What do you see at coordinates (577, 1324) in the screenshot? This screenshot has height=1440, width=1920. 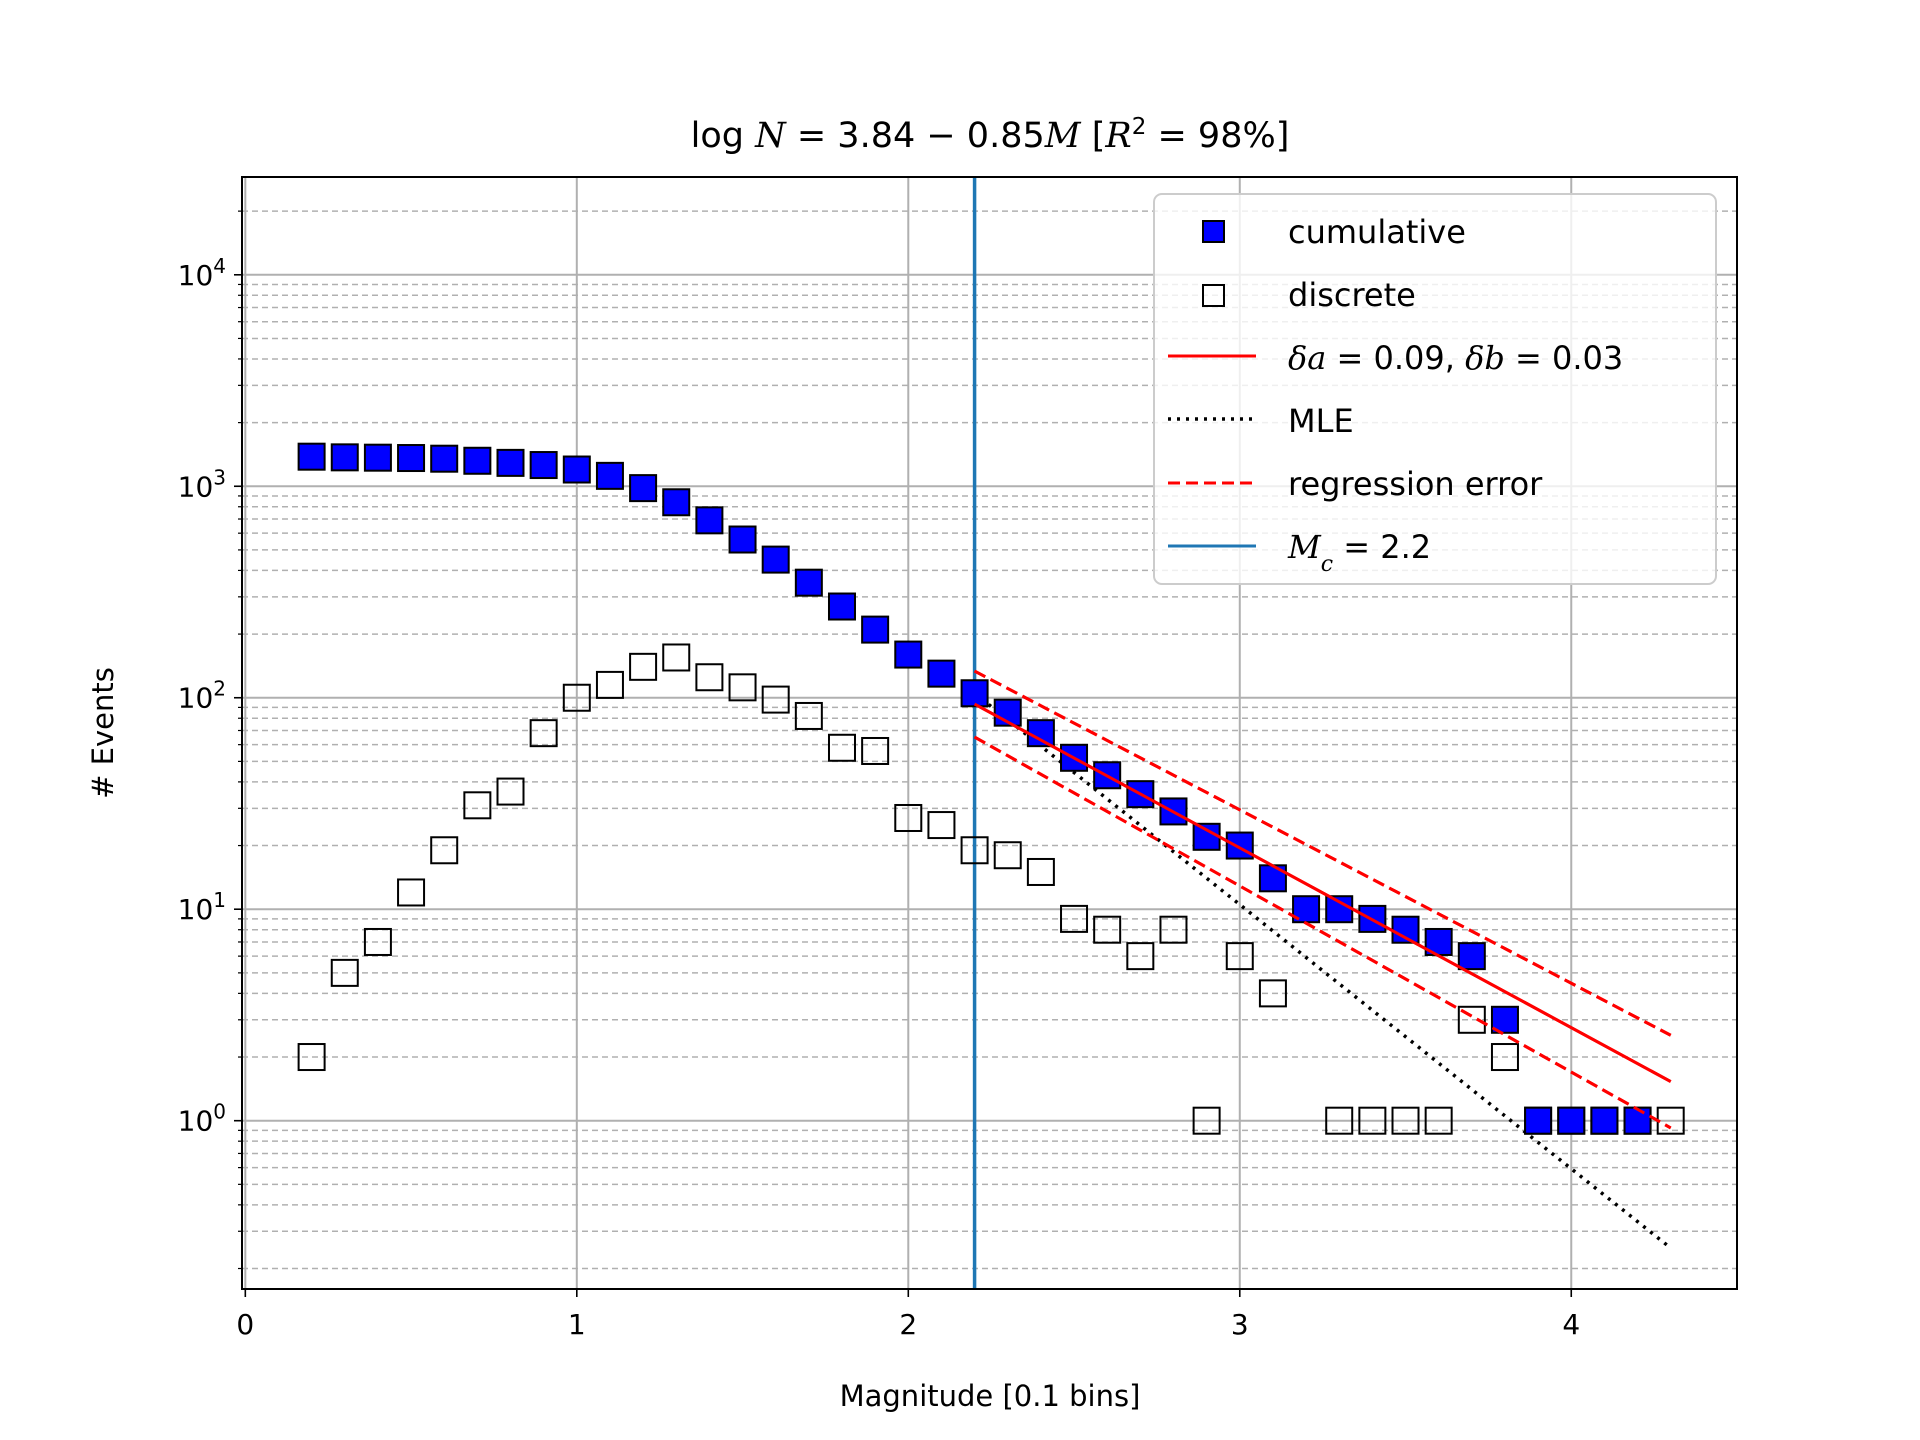 I see `x-tick-label: 1` at bounding box center [577, 1324].